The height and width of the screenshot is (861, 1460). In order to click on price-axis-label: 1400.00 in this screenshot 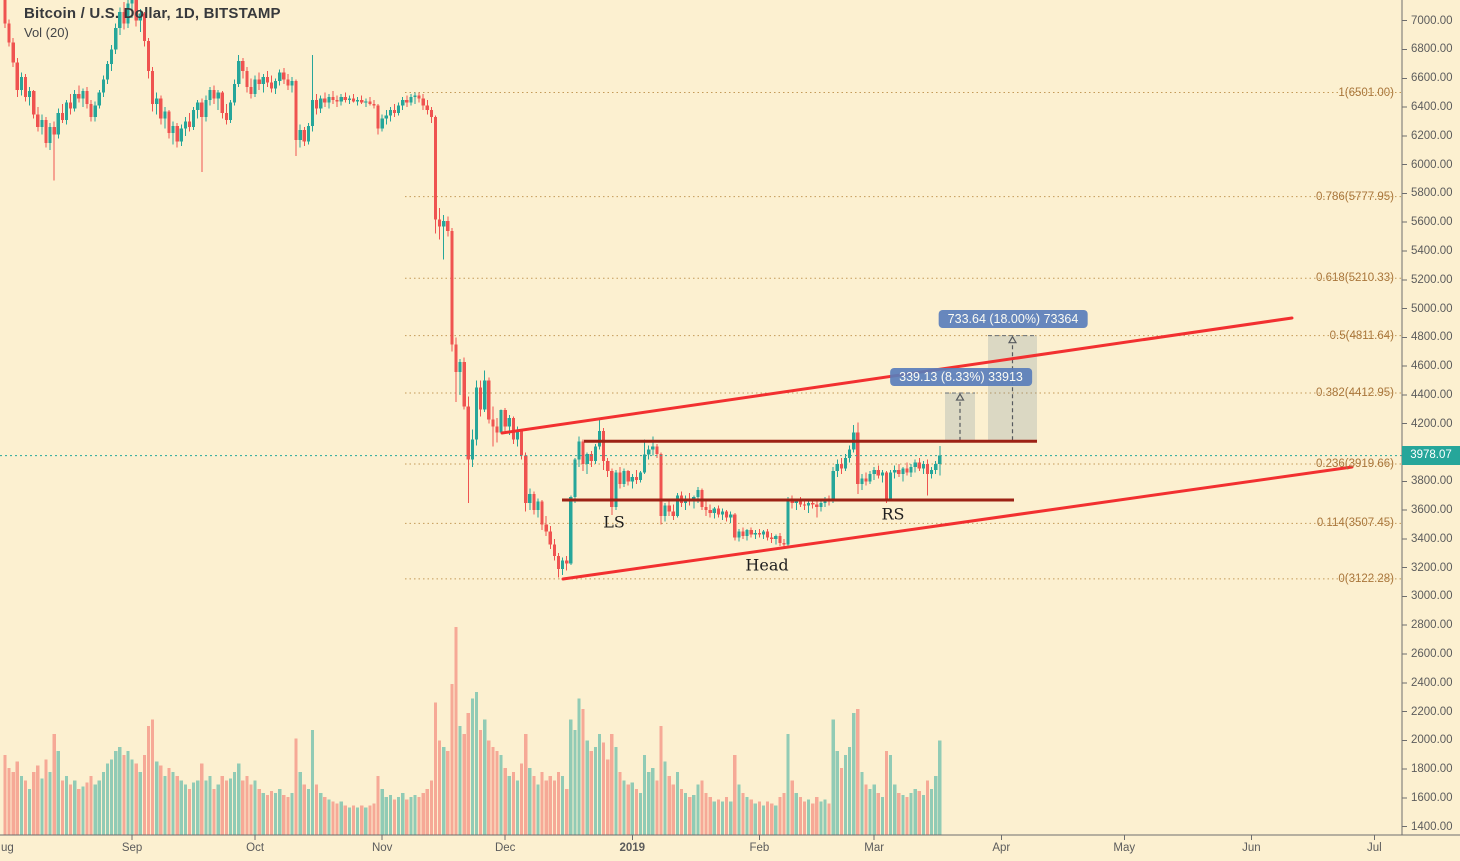, I will do `click(1432, 826)`.